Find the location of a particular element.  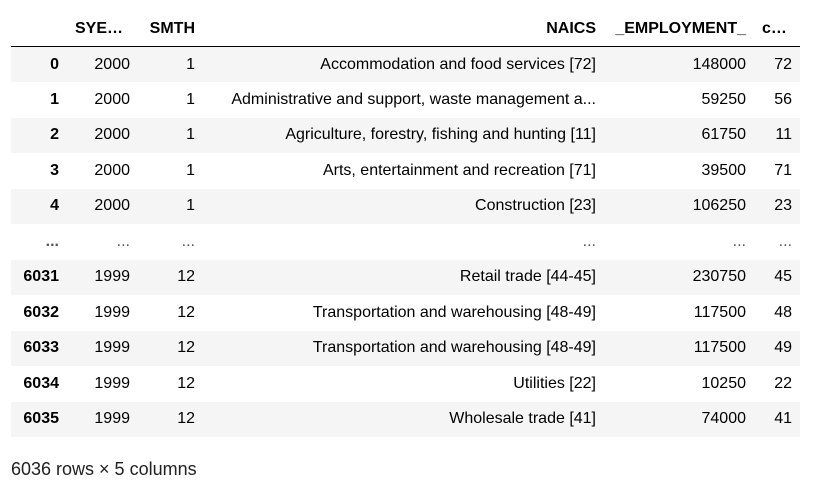

row-index: 4 is located at coordinates (54, 206).